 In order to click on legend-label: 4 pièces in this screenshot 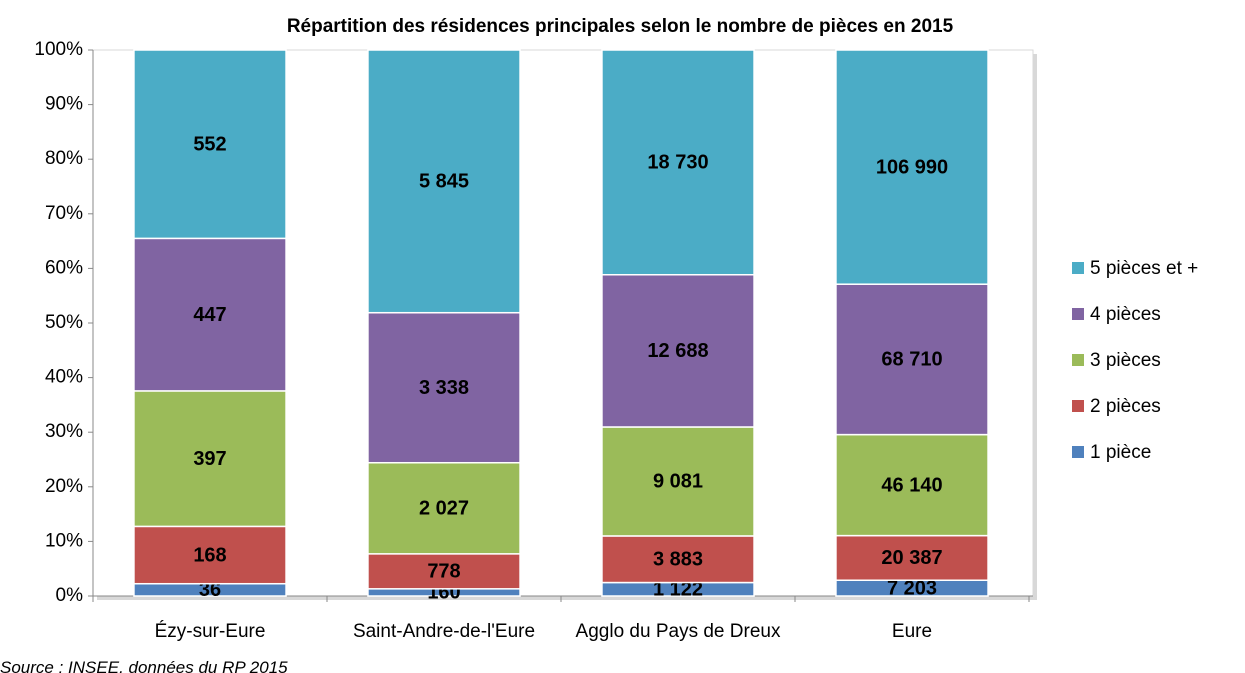, I will do `click(1125, 314)`.